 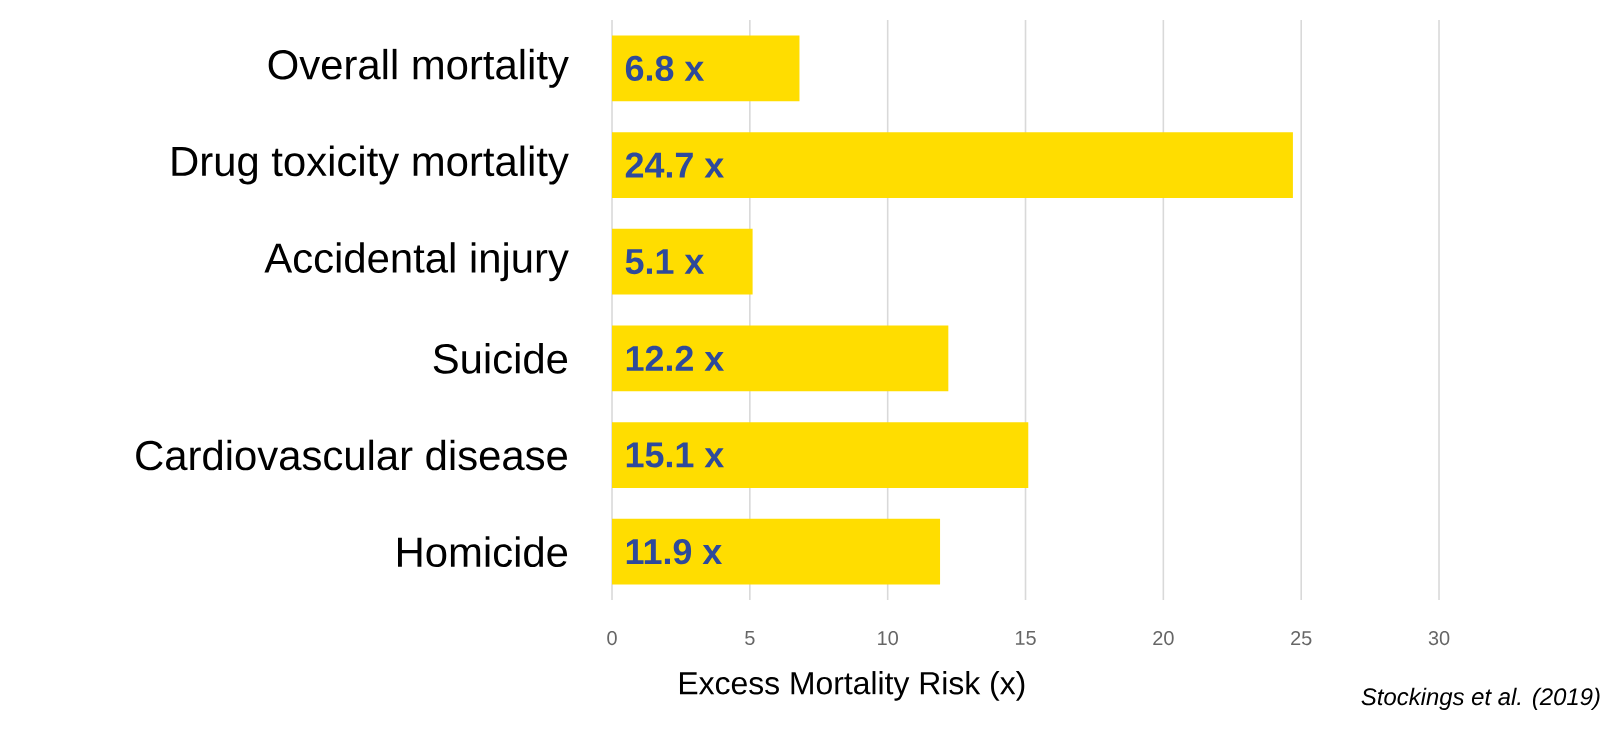 I want to click on x-axis-title: Excess Mortality Risk (x), so click(x=852, y=686).